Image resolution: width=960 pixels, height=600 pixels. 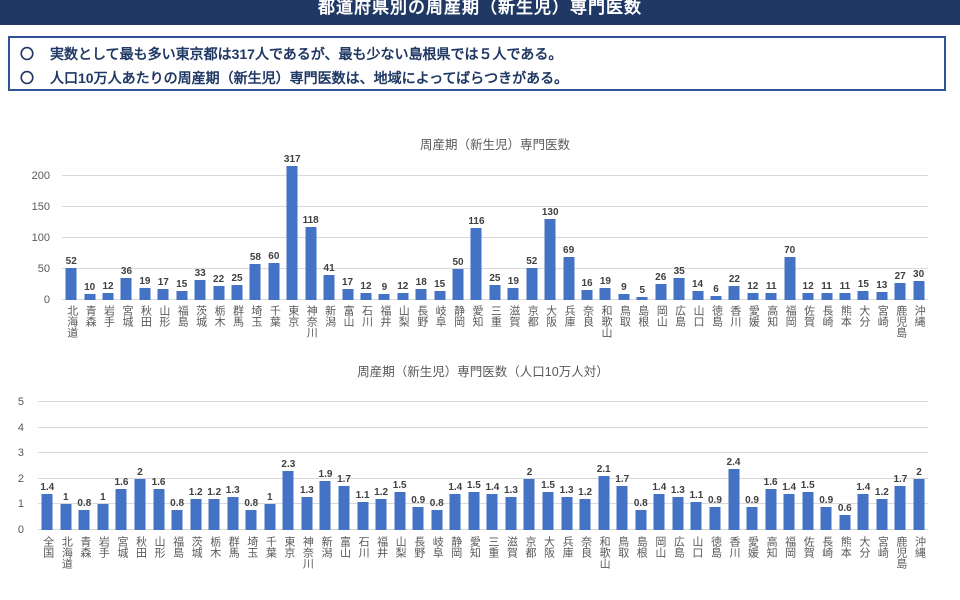 What do you see at coordinates (622, 480) in the screenshot?
I see `bar-value-label: 1.7` at bounding box center [622, 480].